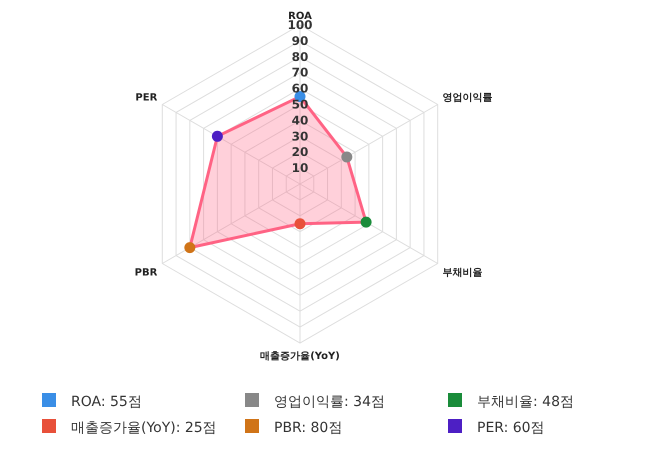 The height and width of the screenshot is (450, 650). Describe the element at coordinates (300, 73) in the screenshot. I see `y-tick-label: 70` at that location.